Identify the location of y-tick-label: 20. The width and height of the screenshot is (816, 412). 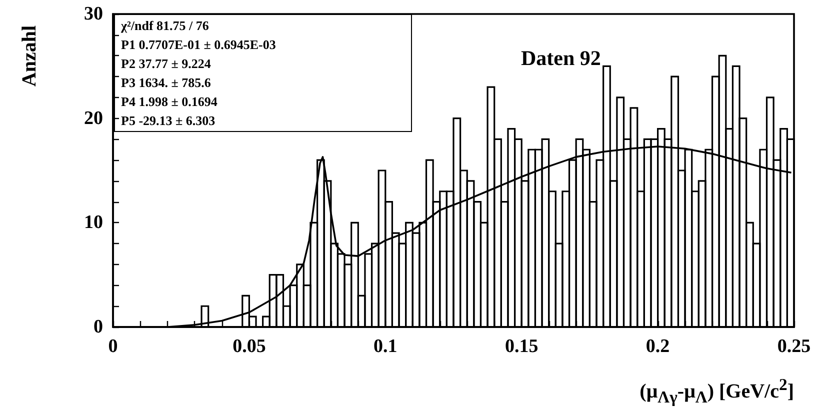
(93, 118).